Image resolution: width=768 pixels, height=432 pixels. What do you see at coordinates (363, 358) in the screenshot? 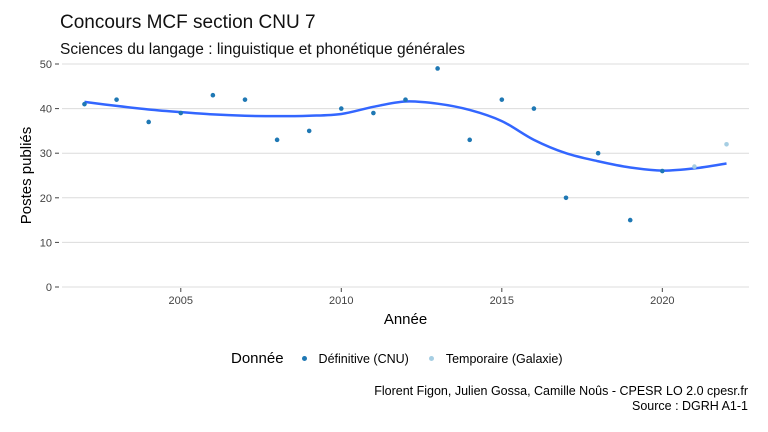
I see `legend-label-definitive: Définitive (CNU)` at bounding box center [363, 358].